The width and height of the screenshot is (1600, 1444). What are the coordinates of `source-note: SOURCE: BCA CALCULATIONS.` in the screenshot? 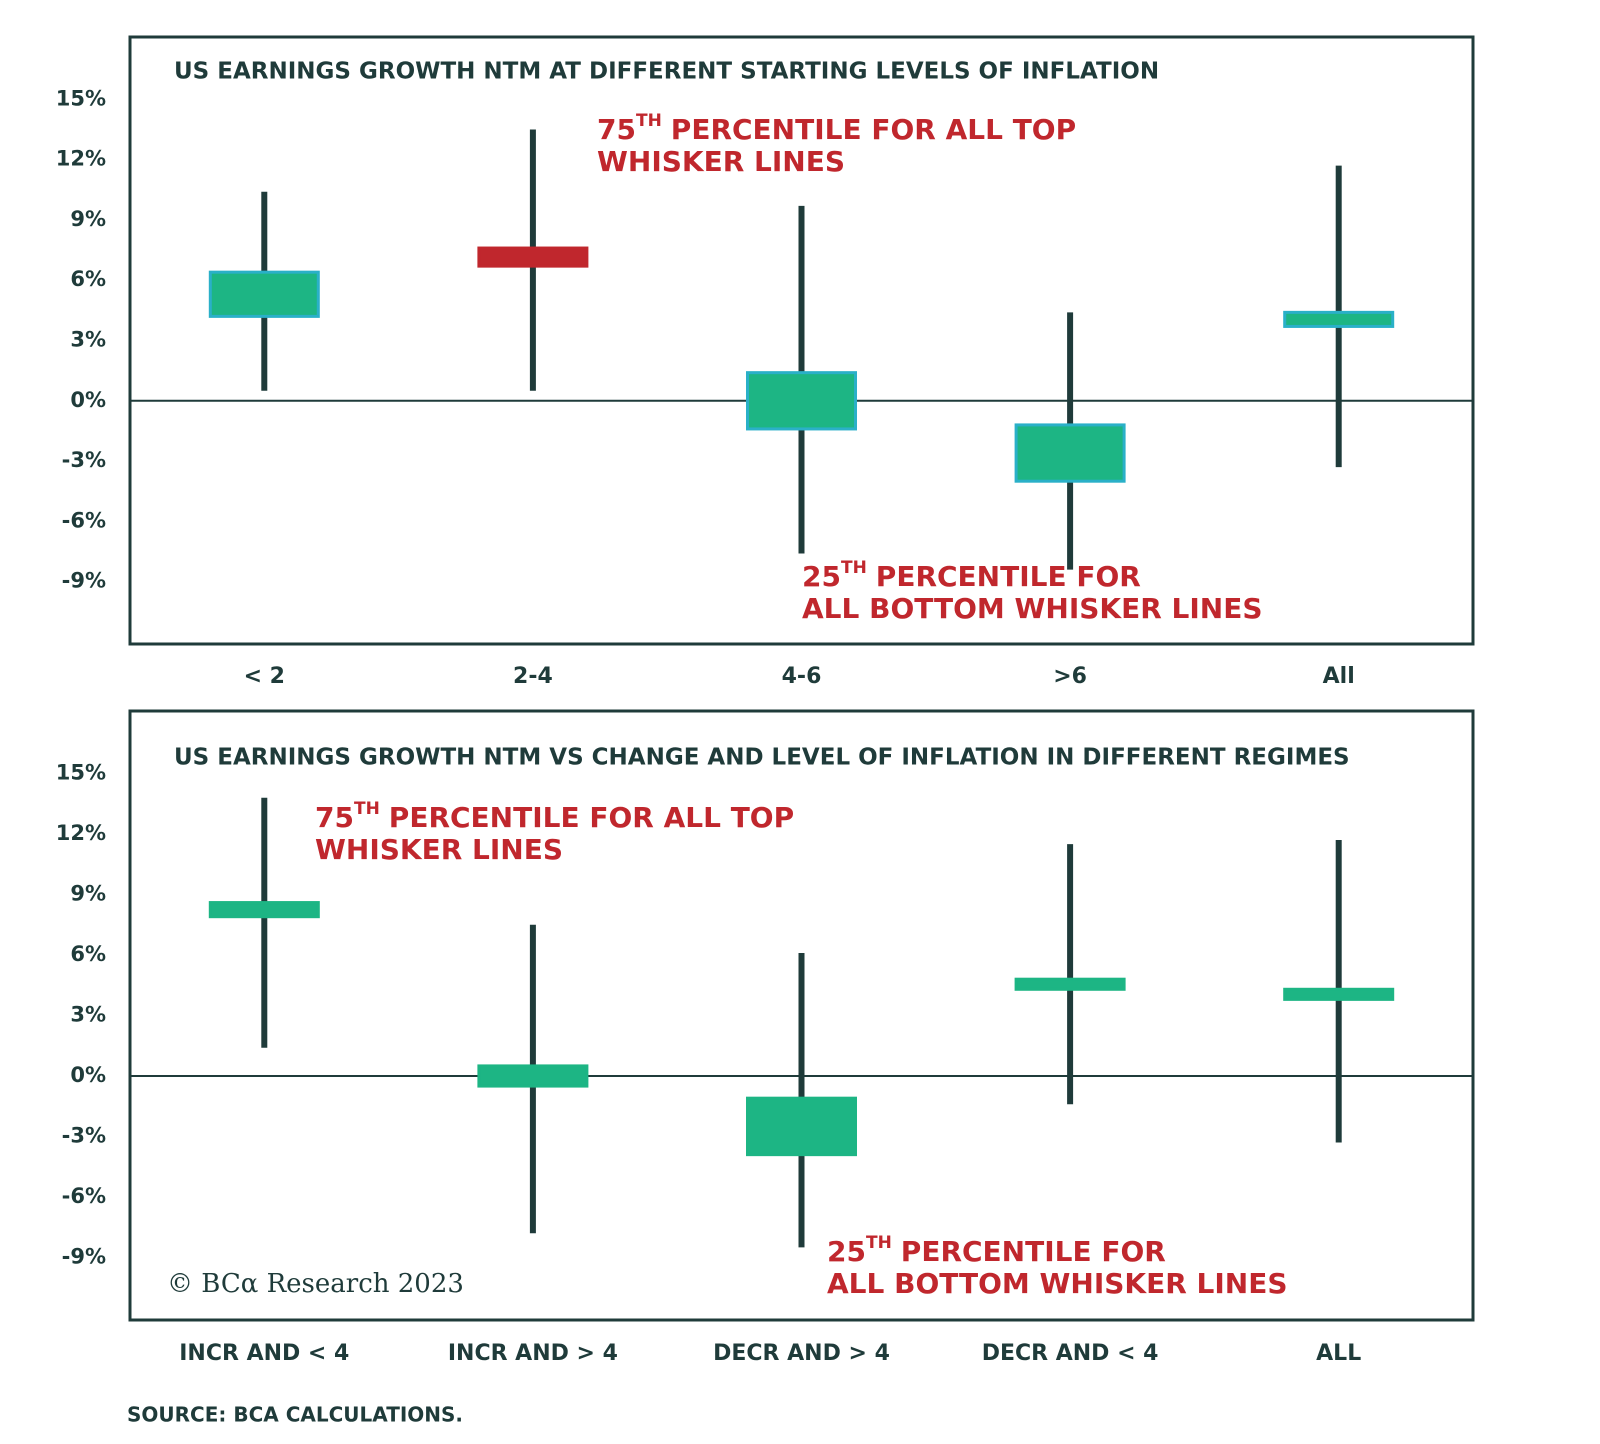 It's located at (295, 1415).